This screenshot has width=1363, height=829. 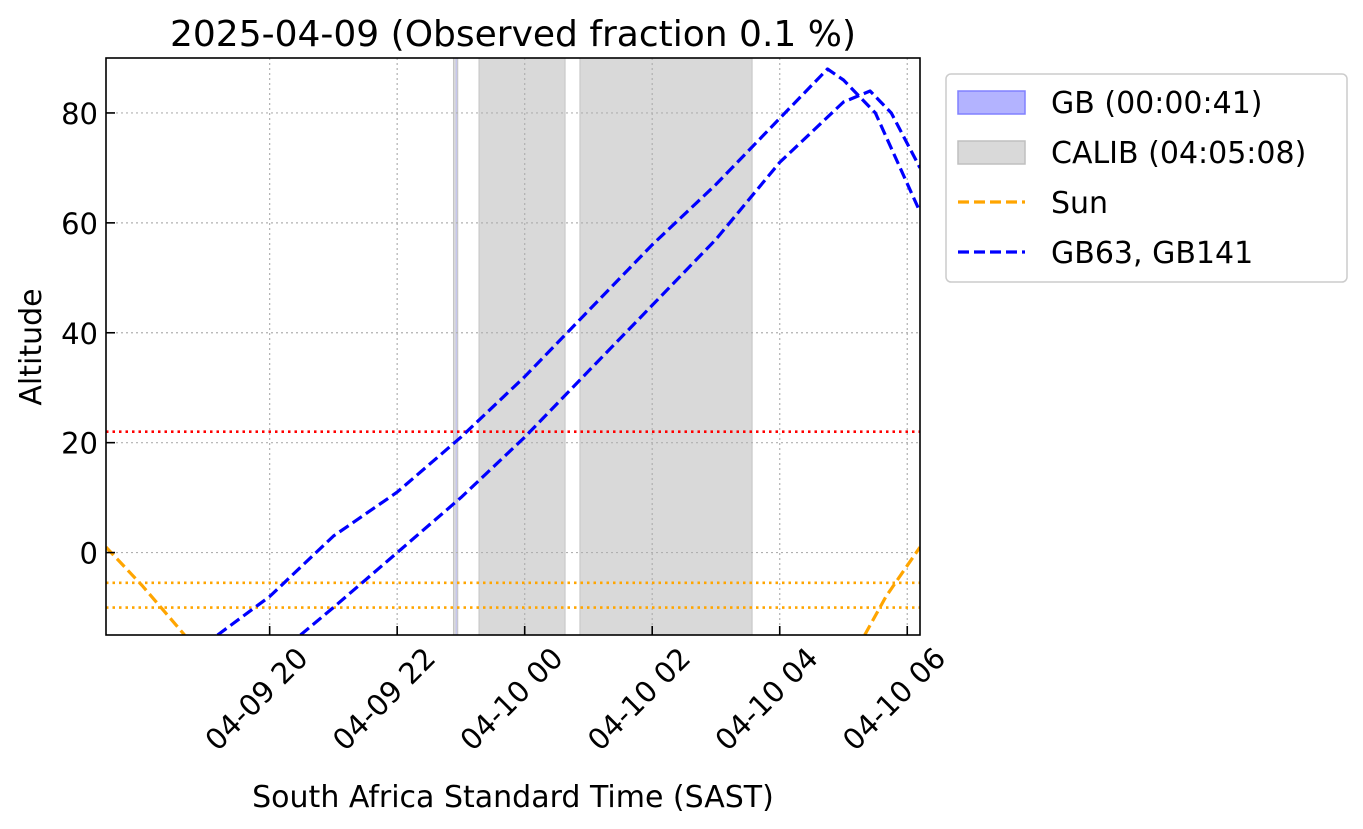 I want to click on x-axis-label: South Africa Standard Time (SAST), so click(x=513, y=797).